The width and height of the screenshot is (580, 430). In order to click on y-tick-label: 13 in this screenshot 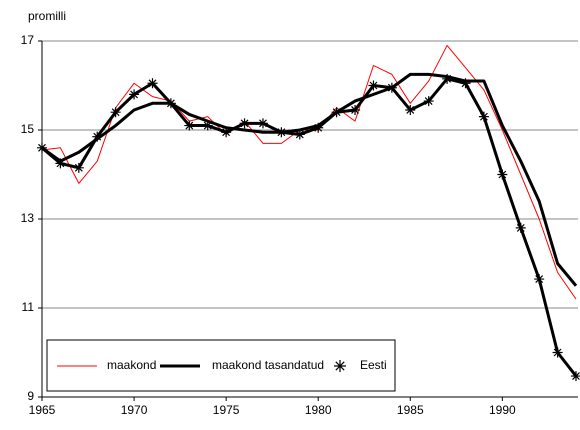, I will do `click(28, 218)`.